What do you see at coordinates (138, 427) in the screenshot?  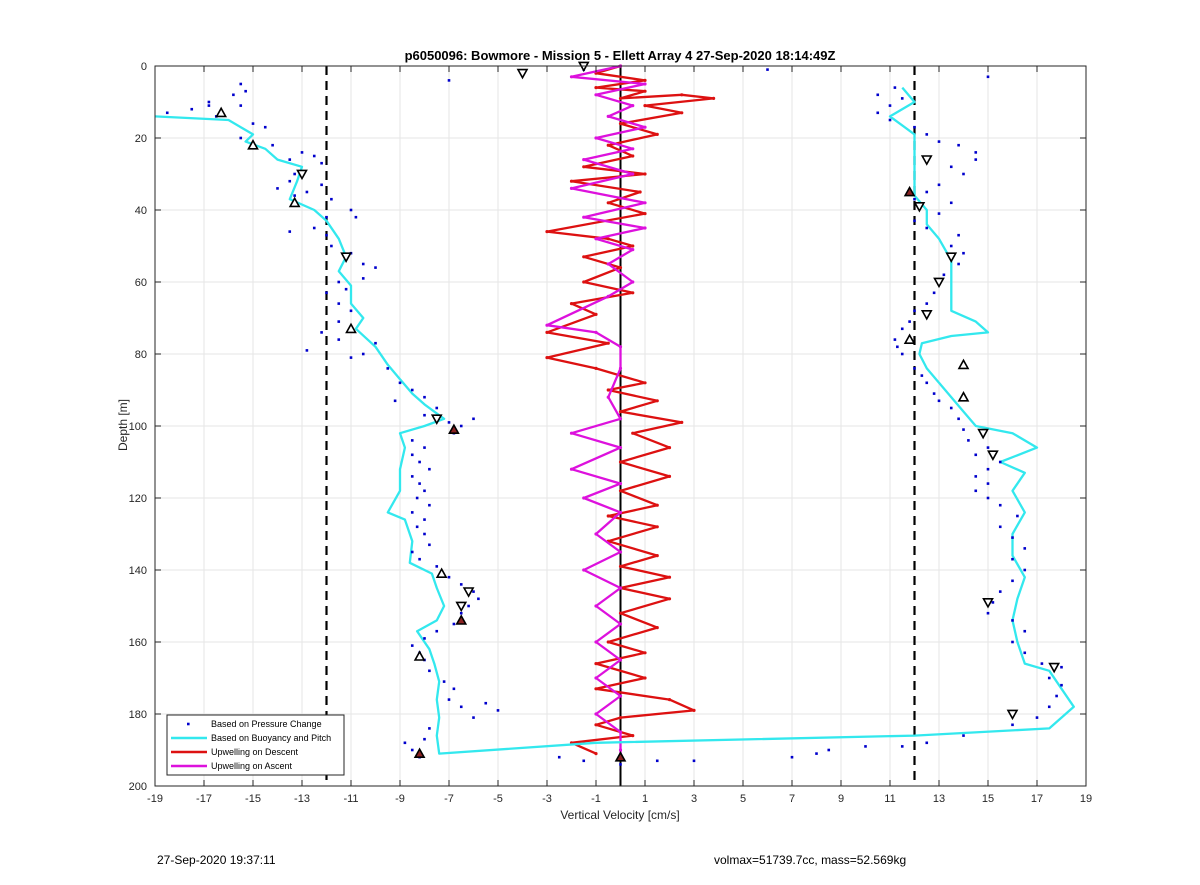 I see `y-tick-label: 100` at bounding box center [138, 427].